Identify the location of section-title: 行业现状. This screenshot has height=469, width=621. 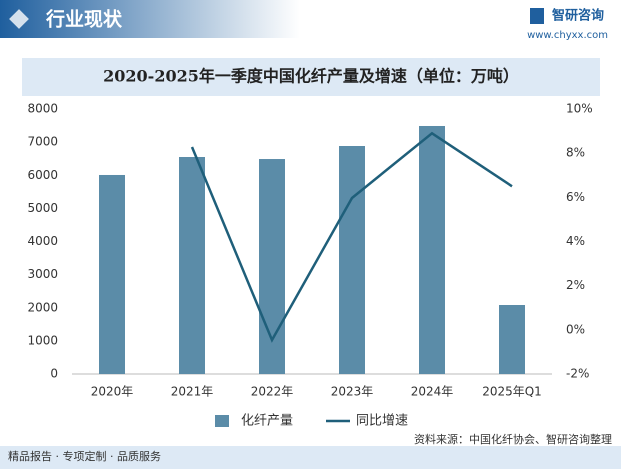
(84, 19).